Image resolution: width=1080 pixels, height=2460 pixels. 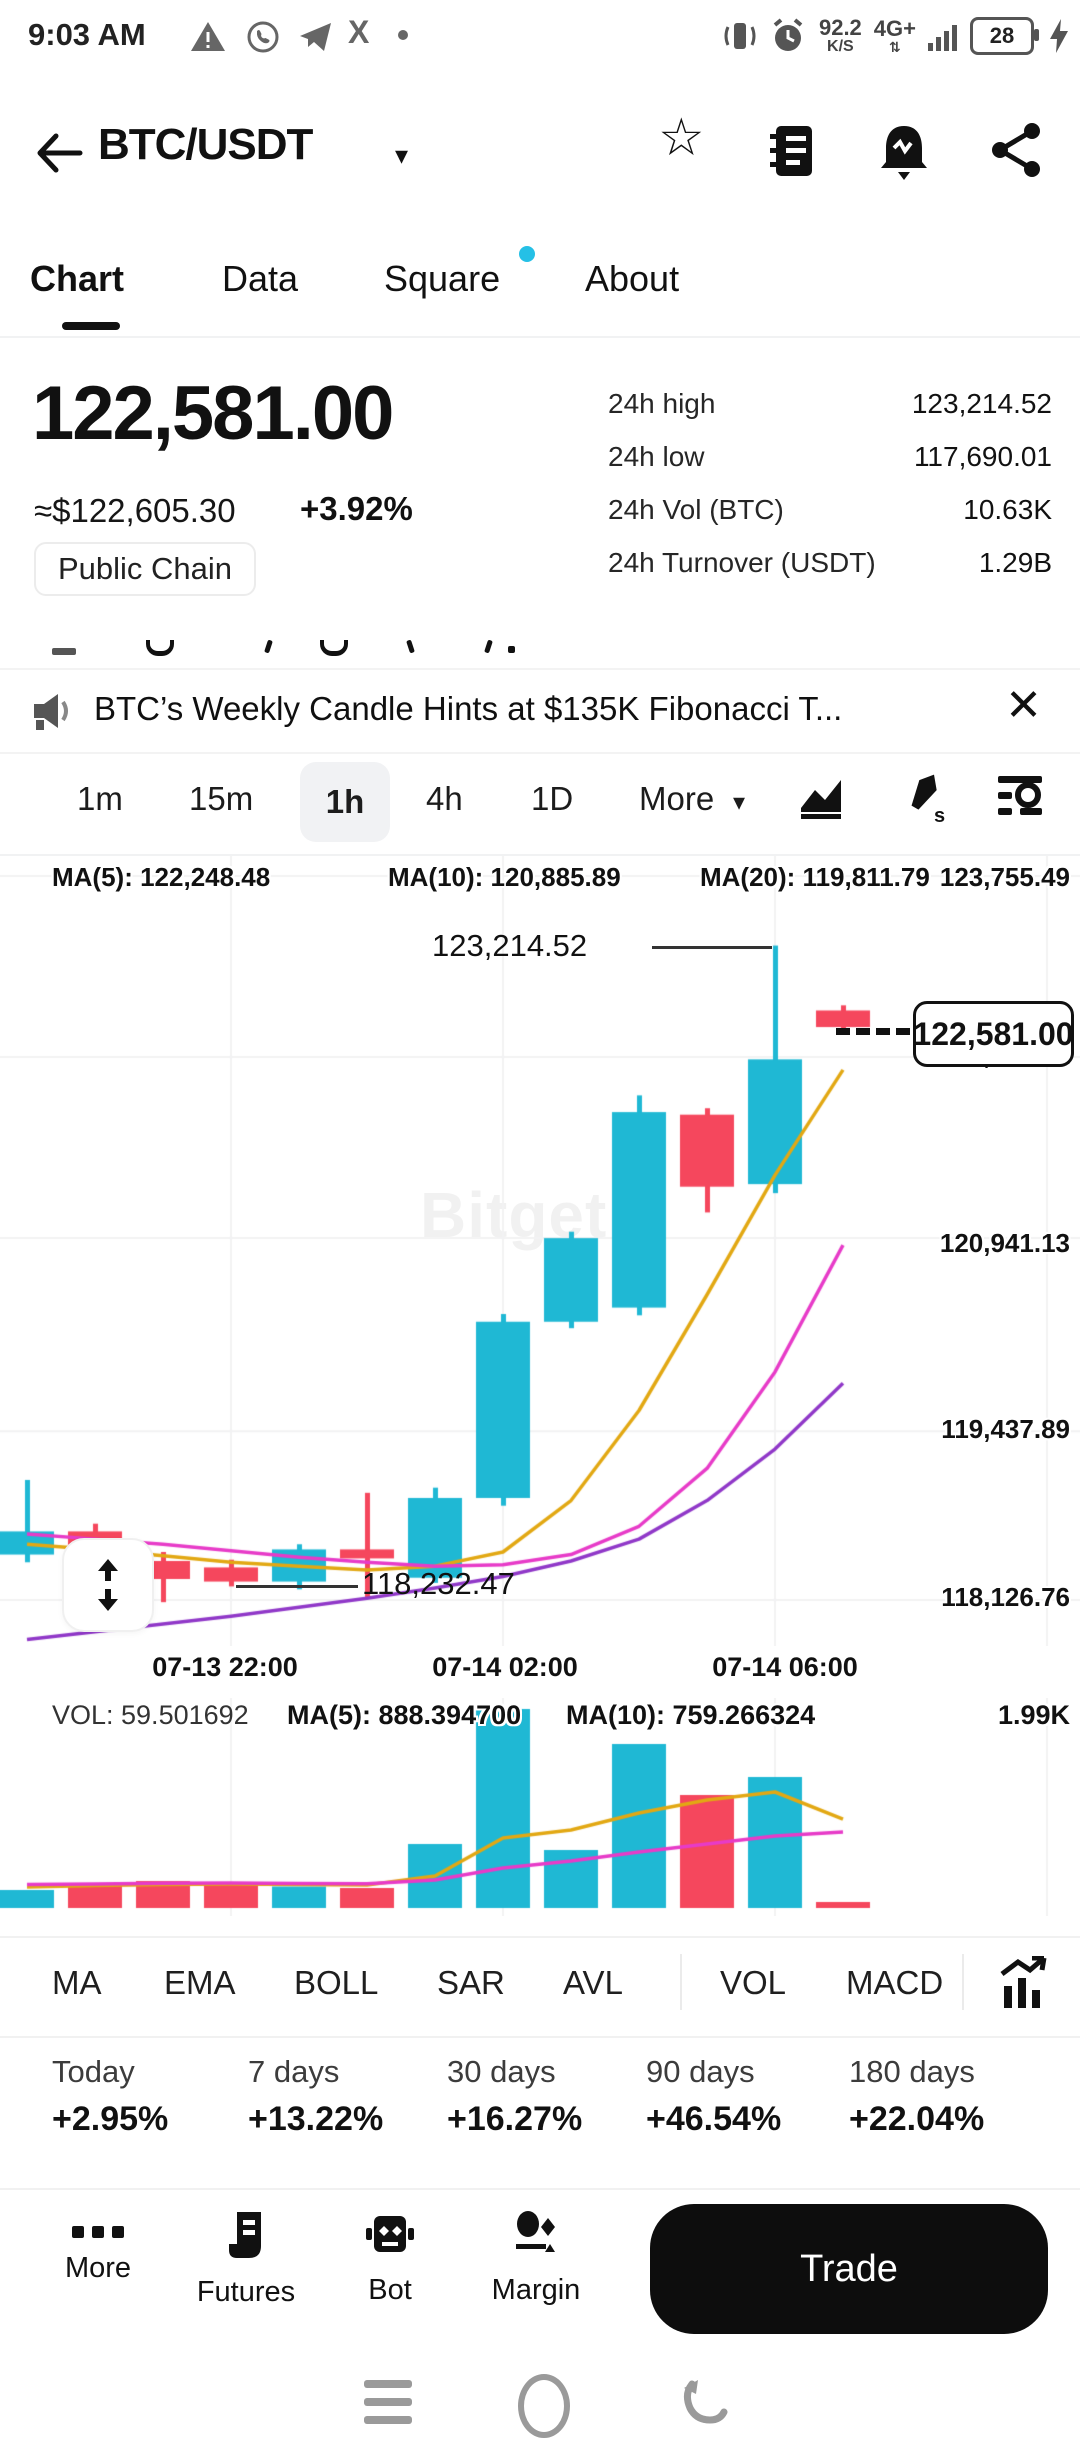 What do you see at coordinates (77, 1982) in the screenshot?
I see `indicator-ma: MA` at bounding box center [77, 1982].